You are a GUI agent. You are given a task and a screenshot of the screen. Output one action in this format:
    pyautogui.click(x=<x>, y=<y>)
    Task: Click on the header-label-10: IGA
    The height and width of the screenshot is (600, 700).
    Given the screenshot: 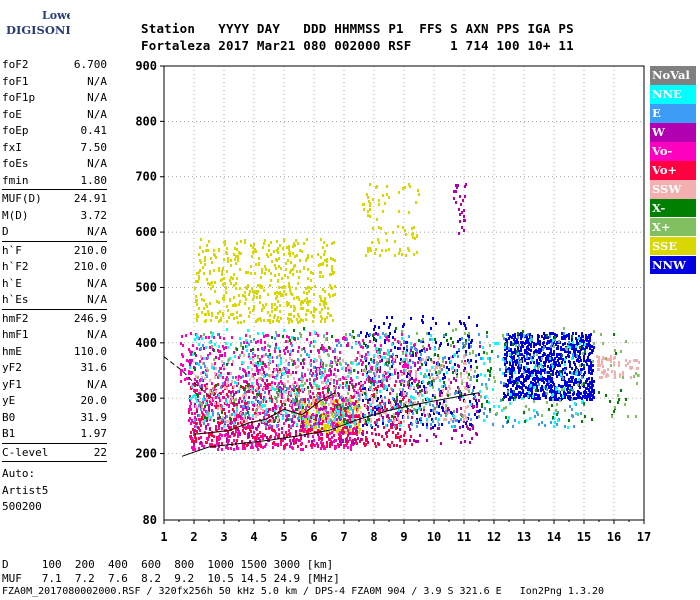 What is the action you would take?
    pyautogui.click(x=539, y=28)
    